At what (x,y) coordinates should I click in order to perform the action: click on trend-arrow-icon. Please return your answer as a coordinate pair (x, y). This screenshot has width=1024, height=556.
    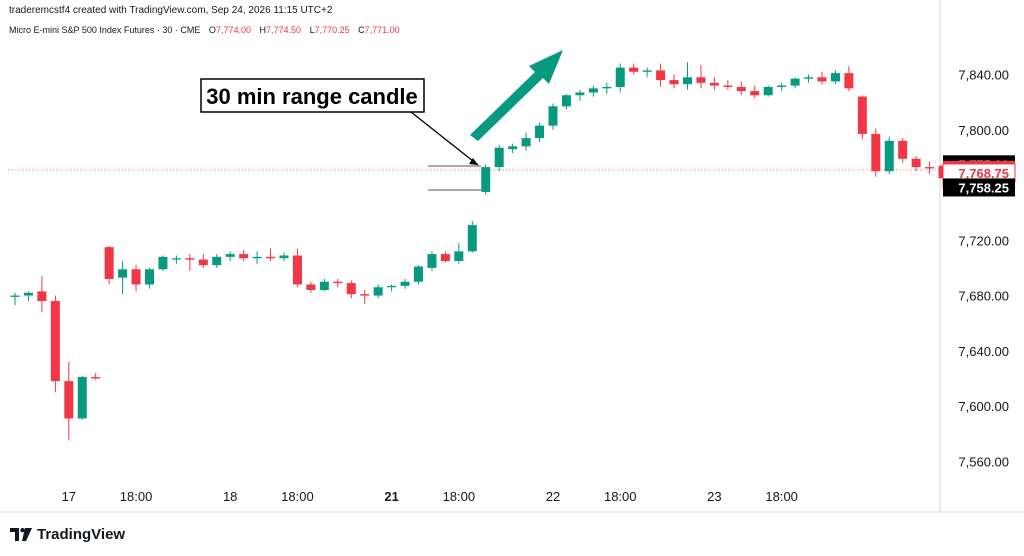
    Looking at the image, I should click on (516, 95).